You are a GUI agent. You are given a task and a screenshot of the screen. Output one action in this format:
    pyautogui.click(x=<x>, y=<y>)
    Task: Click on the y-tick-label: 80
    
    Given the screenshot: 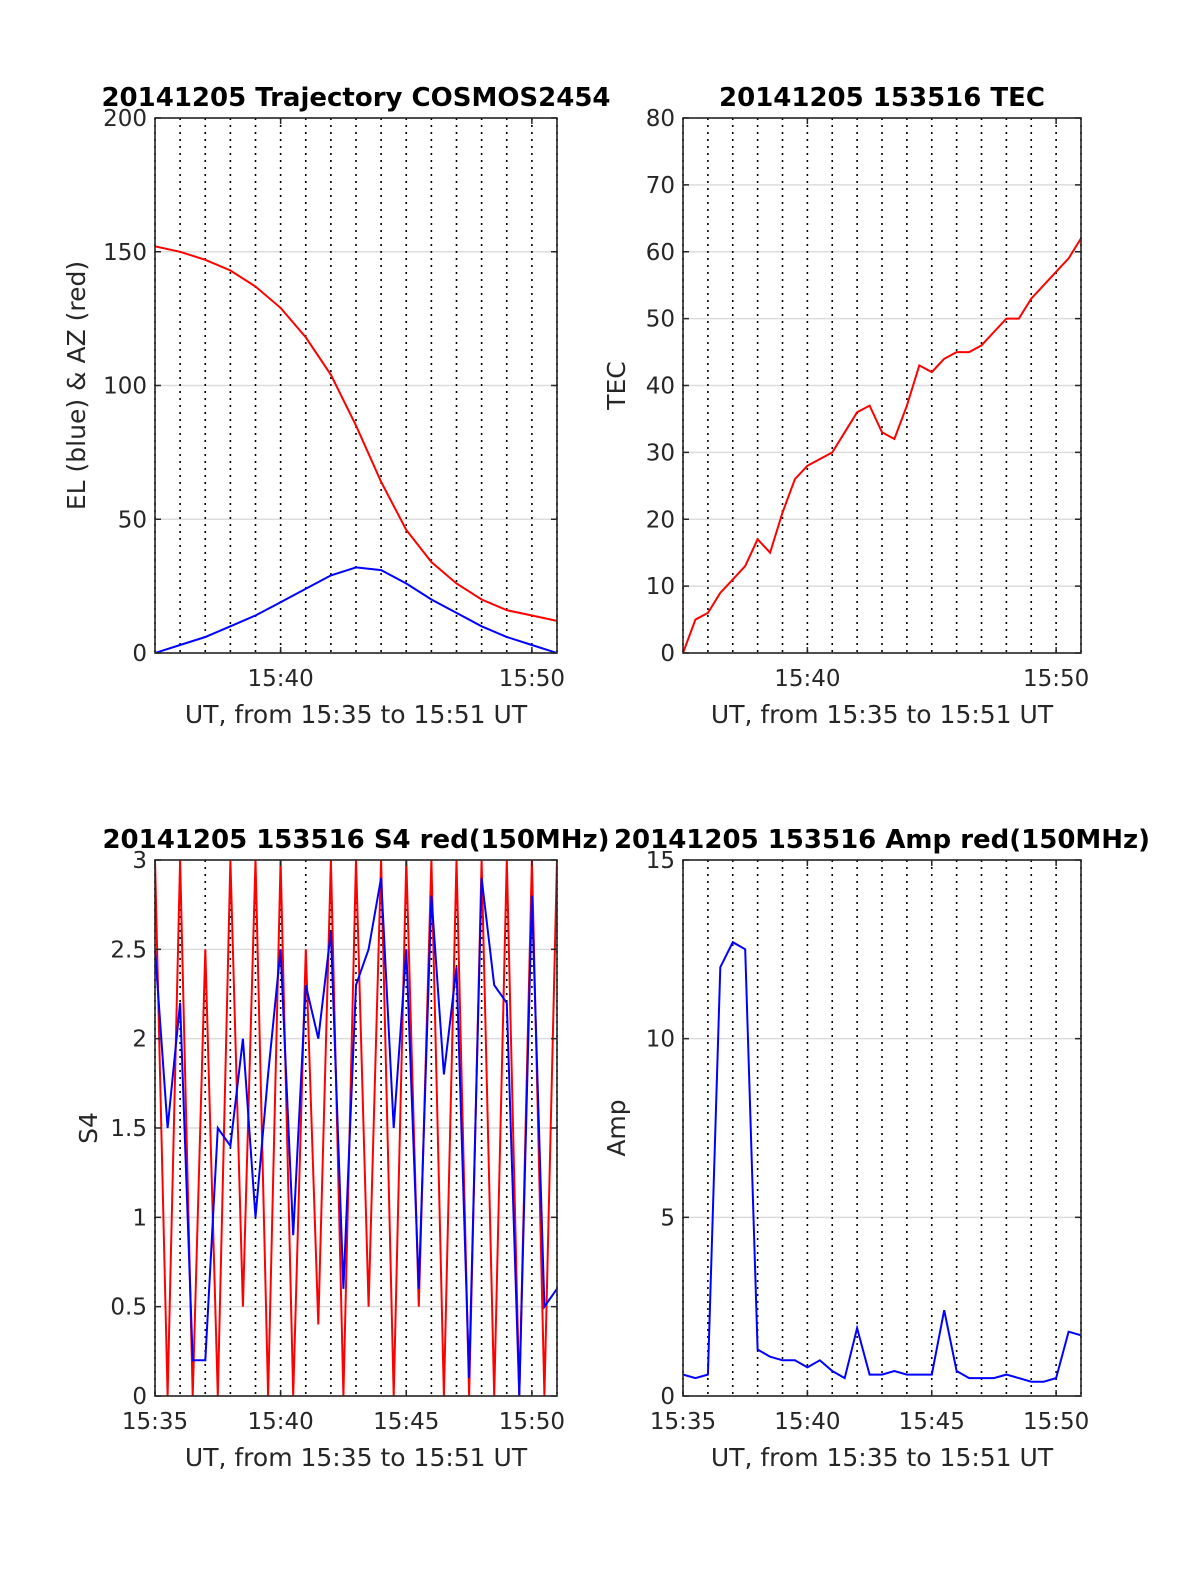 What is the action you would take?
    pyautogui.click(x=660, y=119)
    